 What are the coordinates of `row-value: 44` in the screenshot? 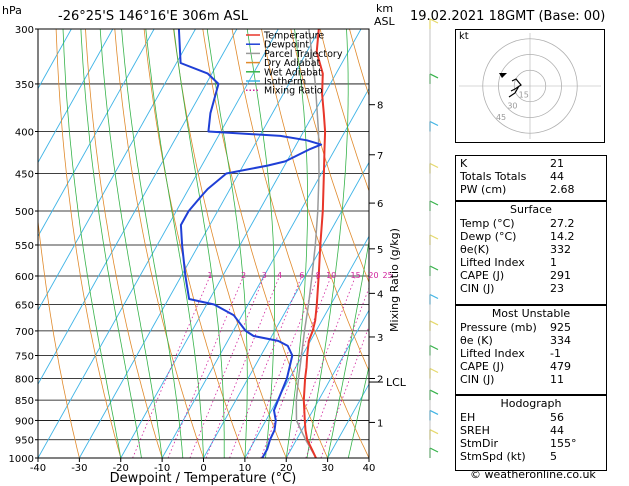 It's located at (557, 430).